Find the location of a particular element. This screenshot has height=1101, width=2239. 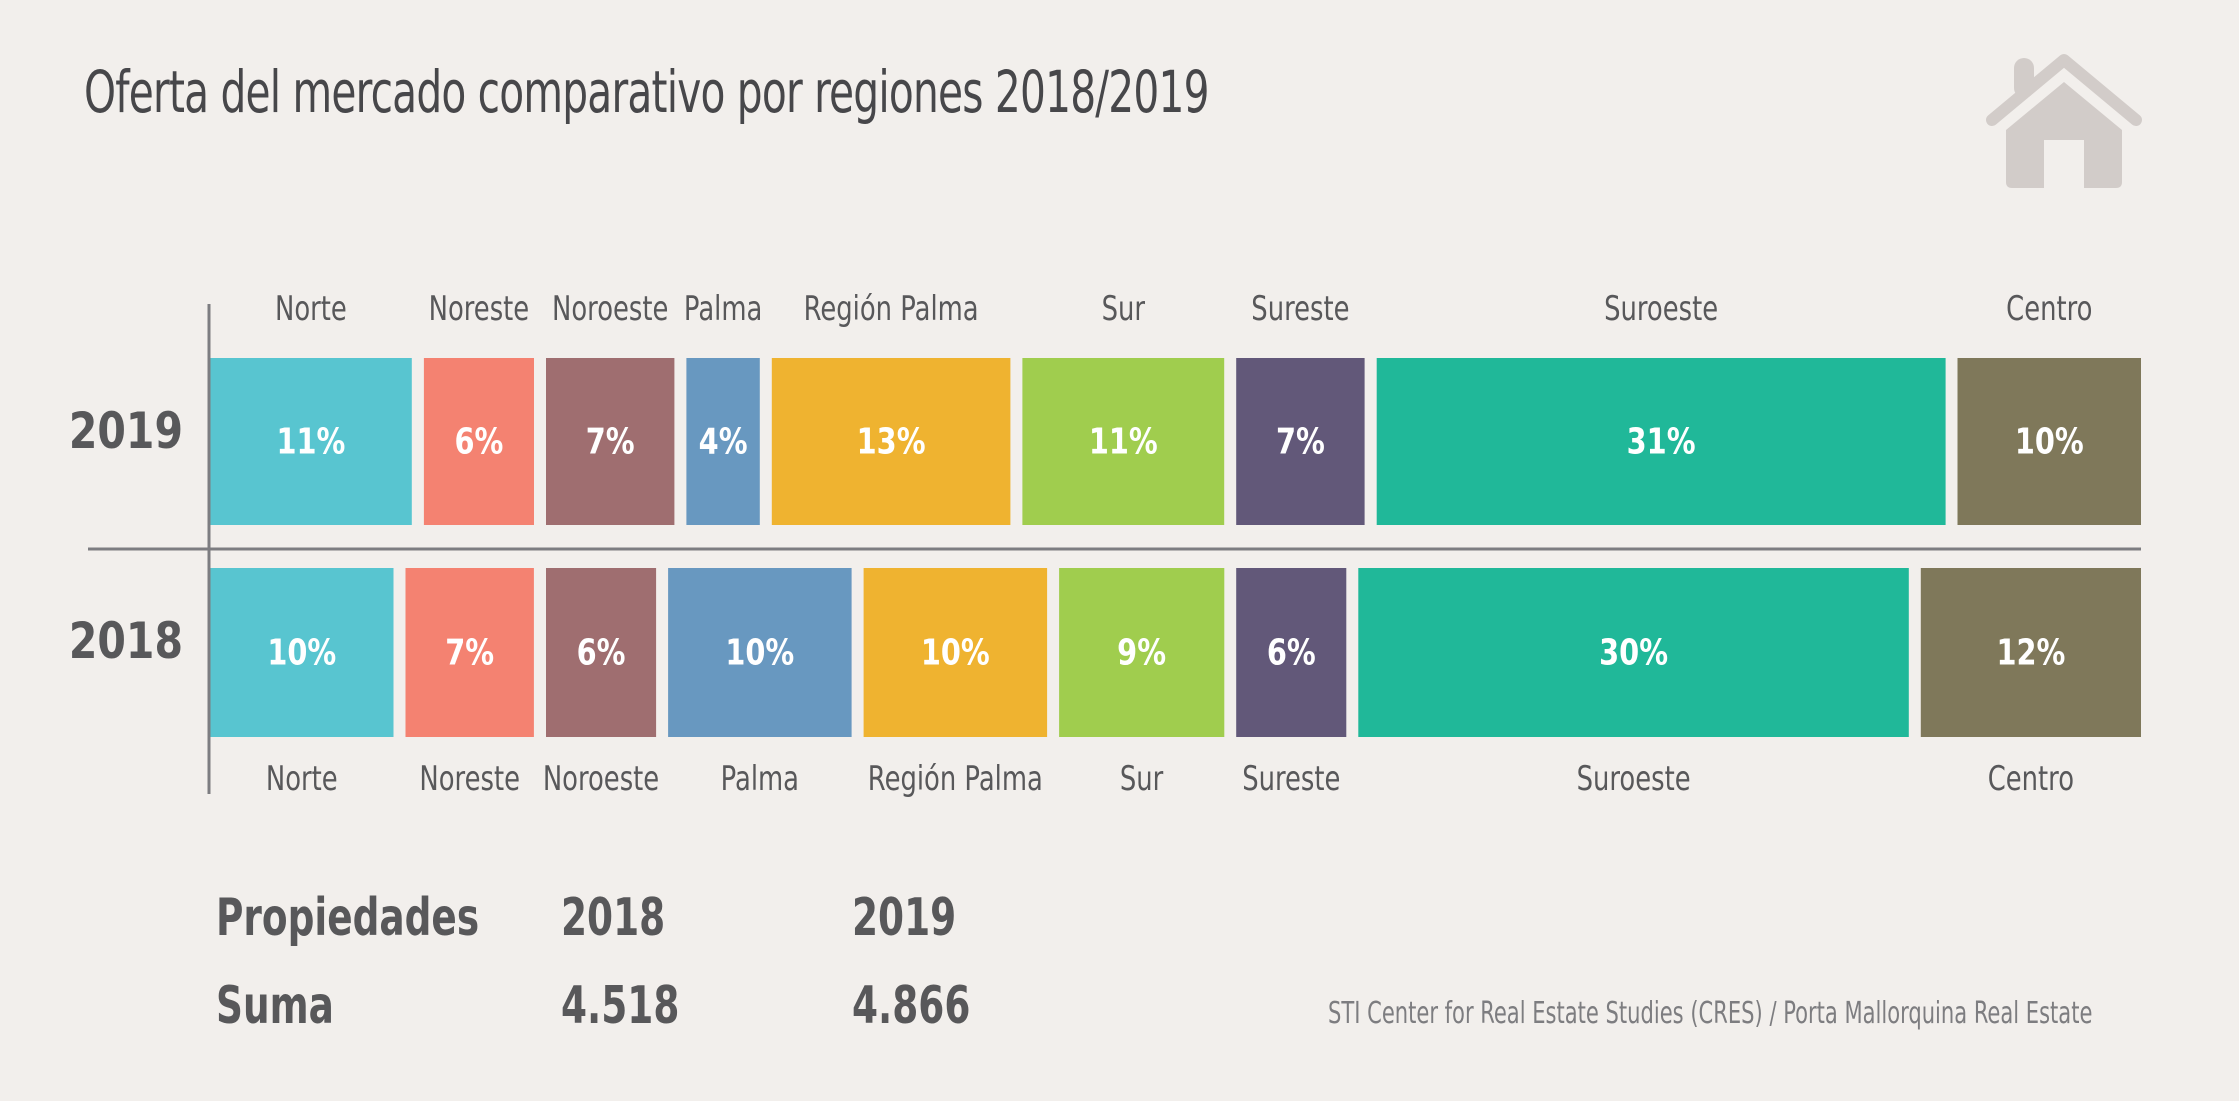

value-label-2018-norte: 10% is located at coordinates (301, 652).